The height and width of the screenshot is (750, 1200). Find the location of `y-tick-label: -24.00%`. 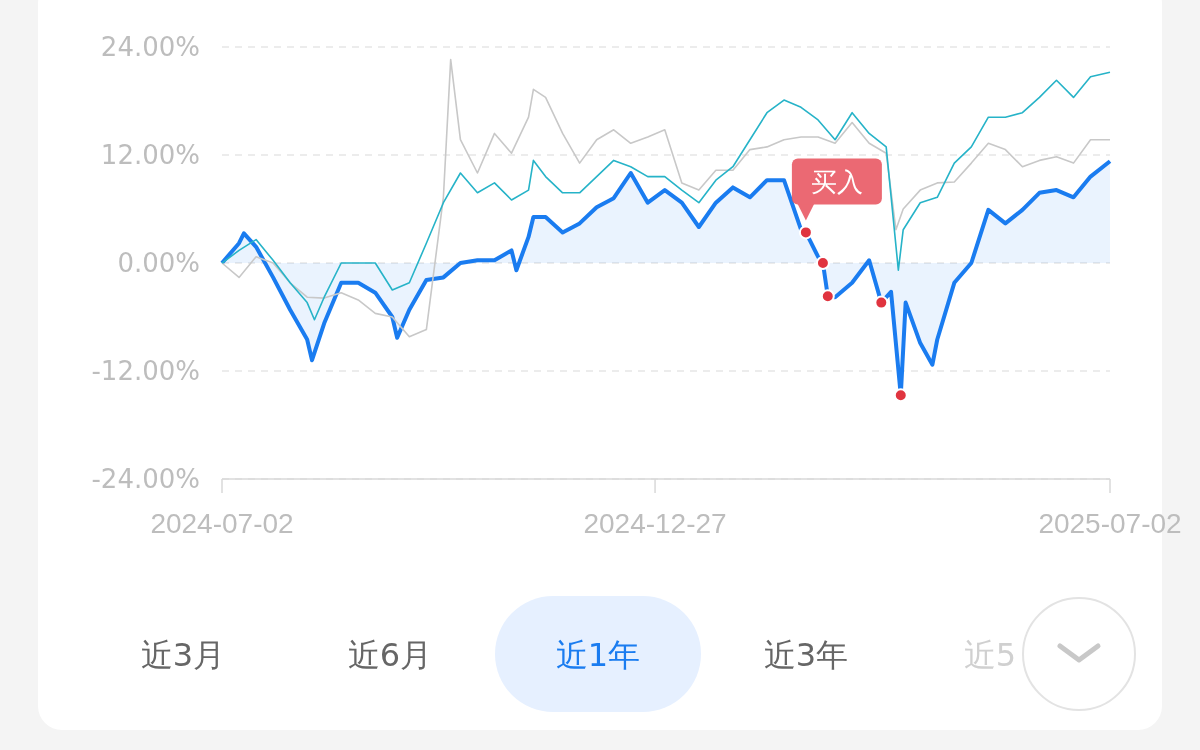

y-tick-label: -24.00% is located at coordinates (145, 479).